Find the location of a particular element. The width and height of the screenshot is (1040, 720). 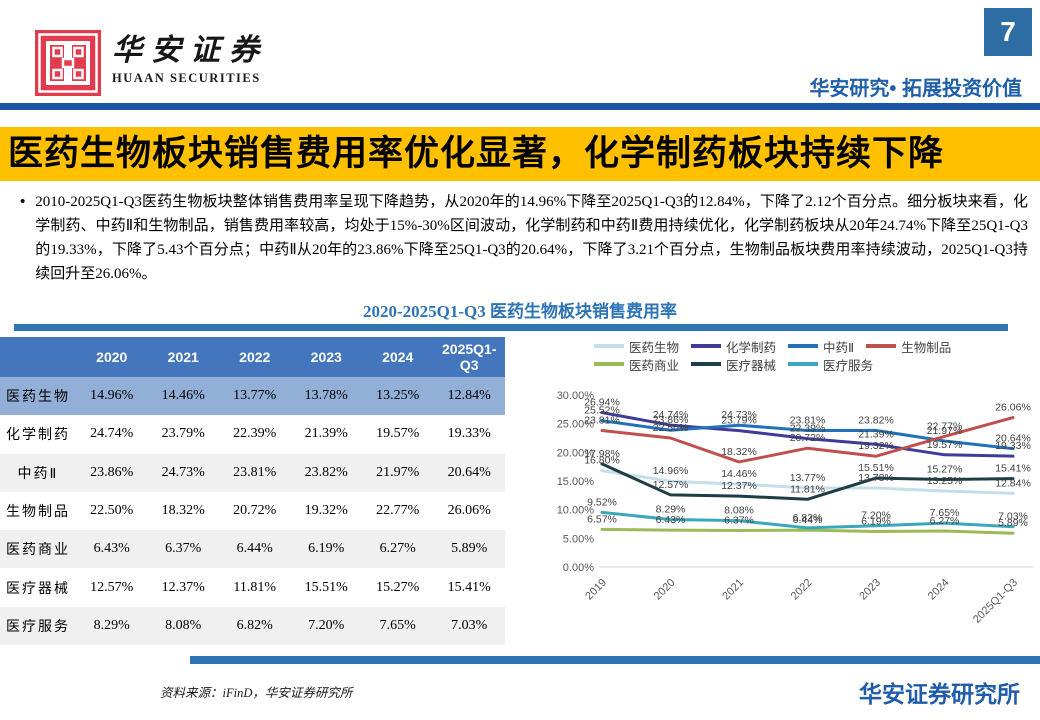

row-label: 医疗器械 is located at coordinates (38, 589).